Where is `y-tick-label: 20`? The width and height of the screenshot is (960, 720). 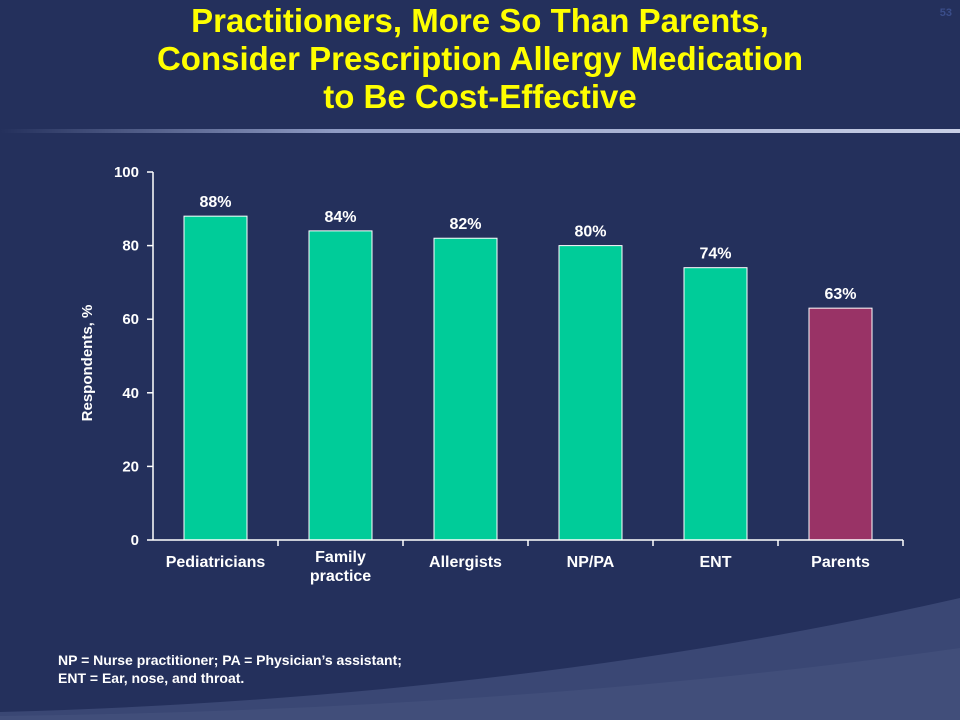 y-tick-label: 20 is located at coordinates (130, 466).